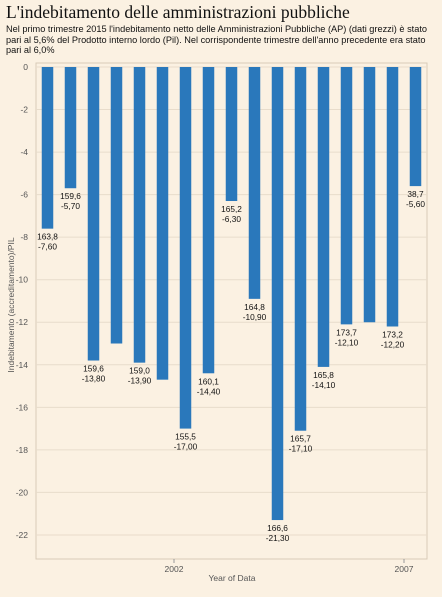  Describe the element at coordinates (174, 569) in the screenshot. I see `x-tick-label: 2002` at that location.